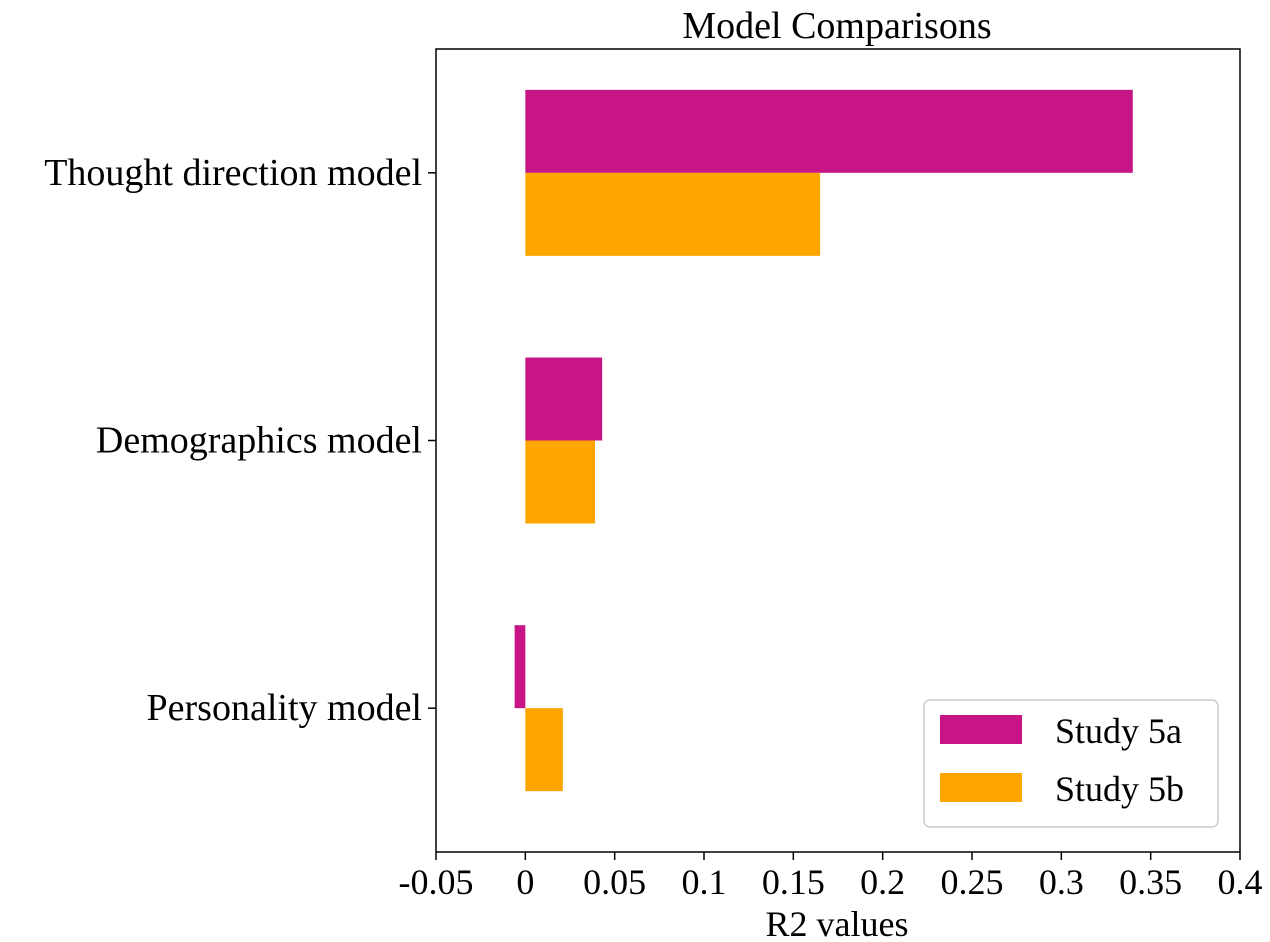 This screenshot has height=942, width=1270. I want to click on x-tick-label: 0.25, so click(972, 882).